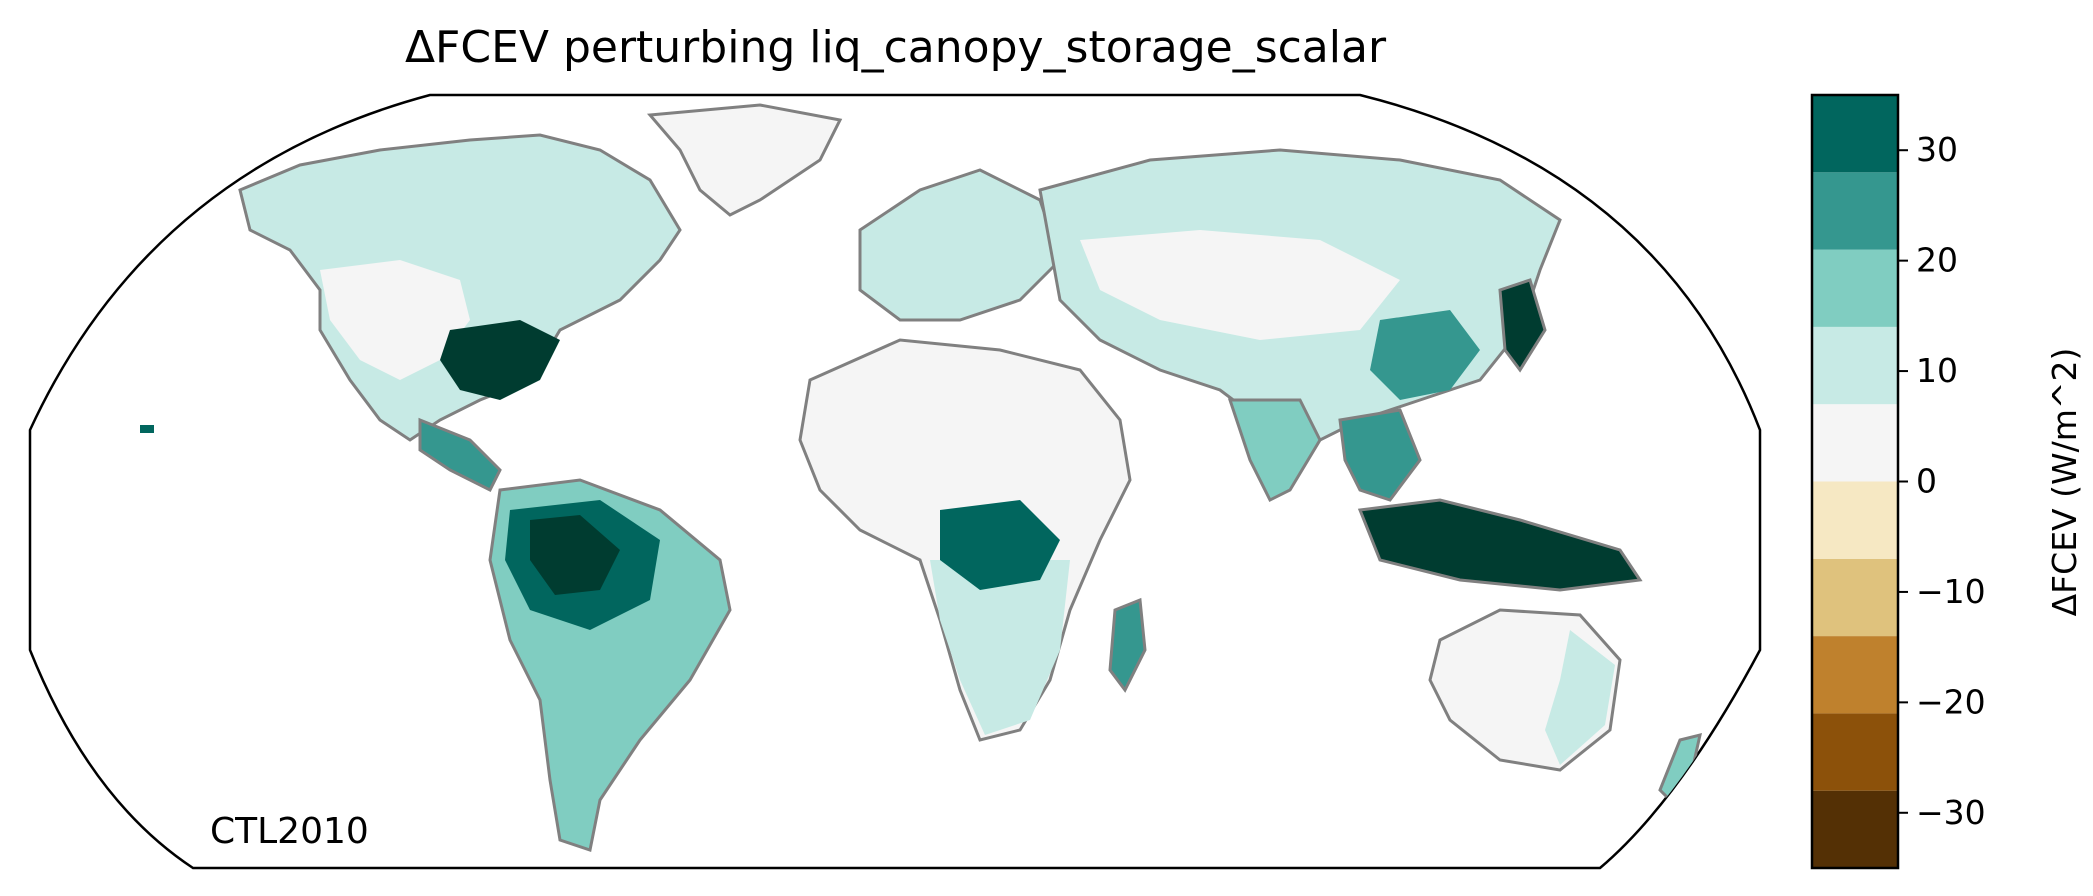 The image size is (2093, 896). I want to click on colorbar-tick-label: 10, so click(1937, 370).